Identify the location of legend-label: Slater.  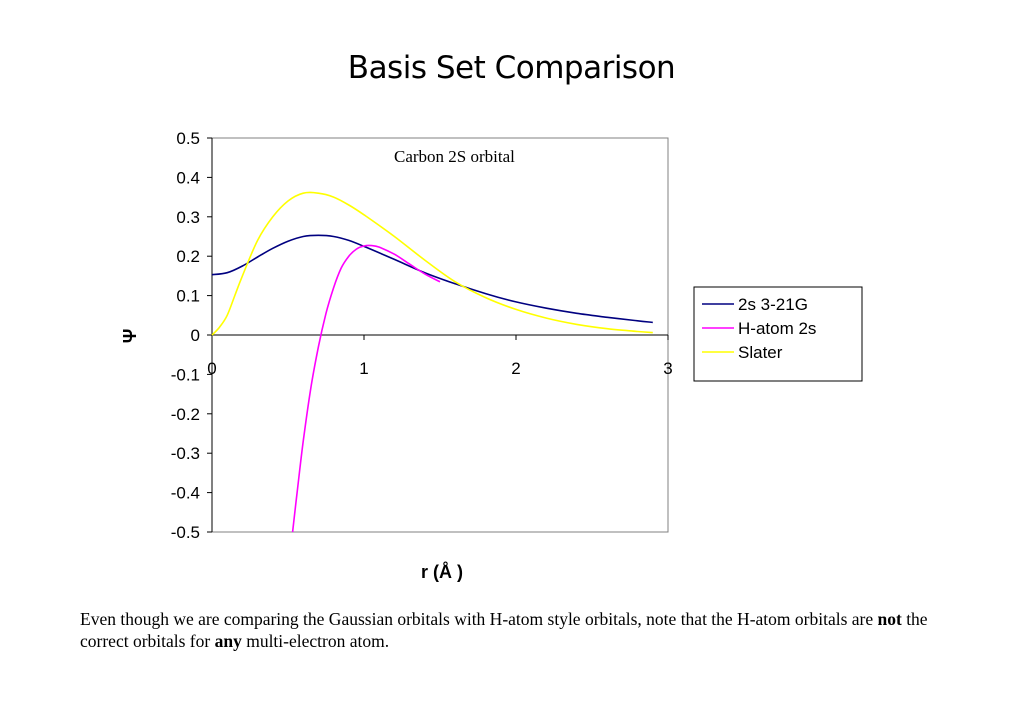
(760, 352).